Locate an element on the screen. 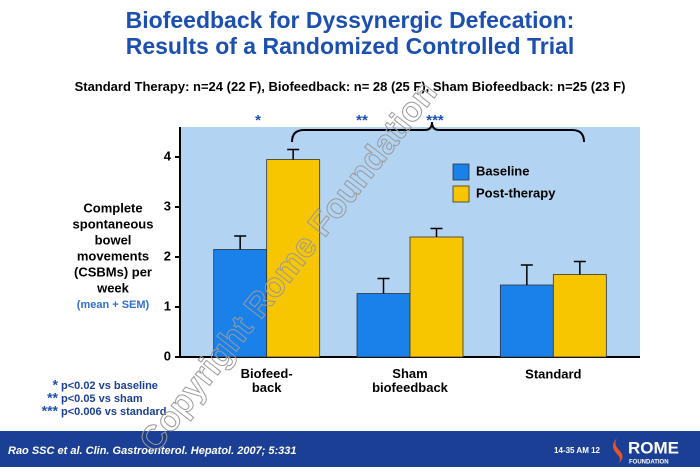 This screenshot has width=700, height=472. logo-sub: FOUNDATION is located at coordinates (649, 463).